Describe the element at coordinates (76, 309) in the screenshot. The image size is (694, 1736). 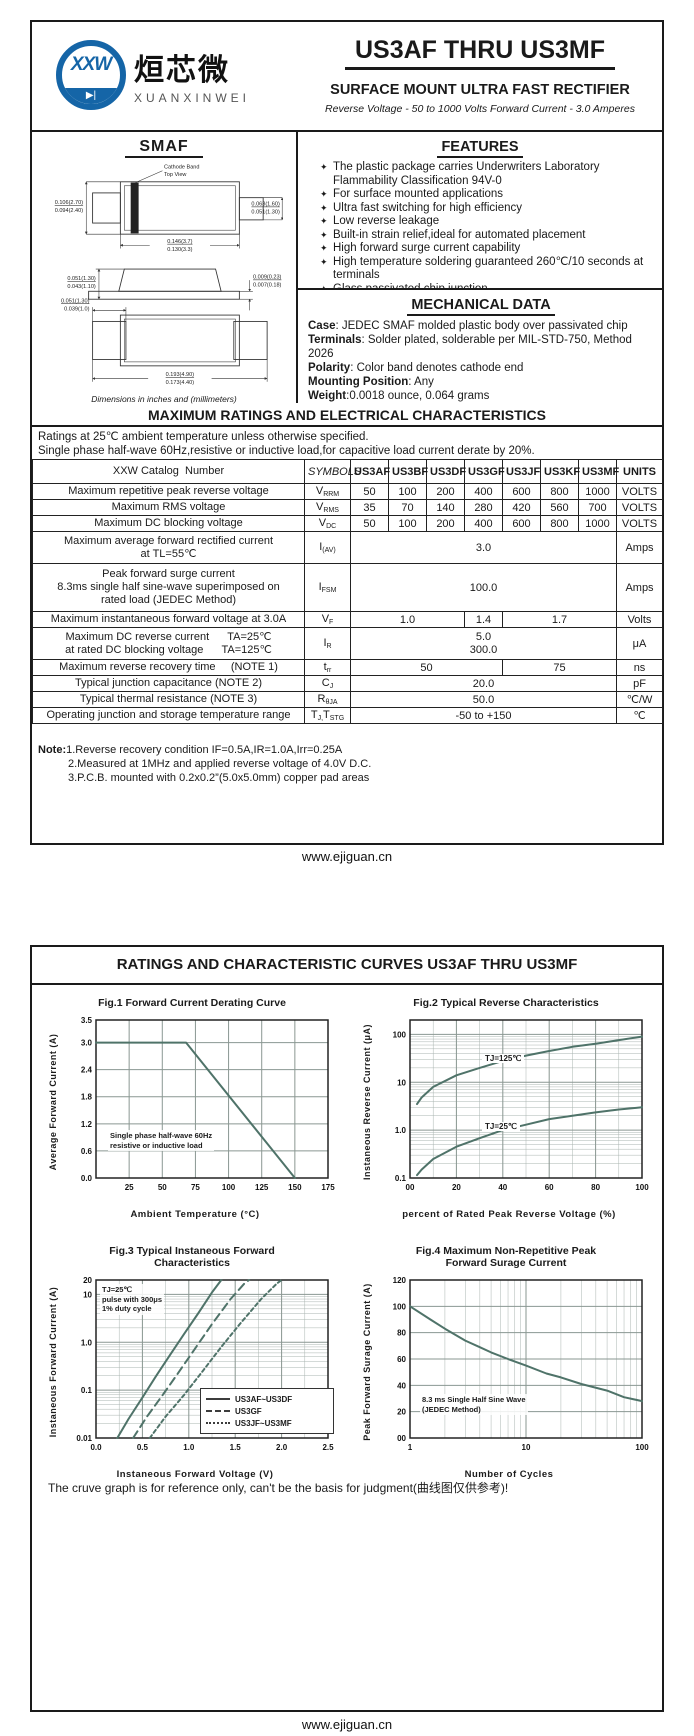
I see `svg-text: 0.039(1.0)` at that location.